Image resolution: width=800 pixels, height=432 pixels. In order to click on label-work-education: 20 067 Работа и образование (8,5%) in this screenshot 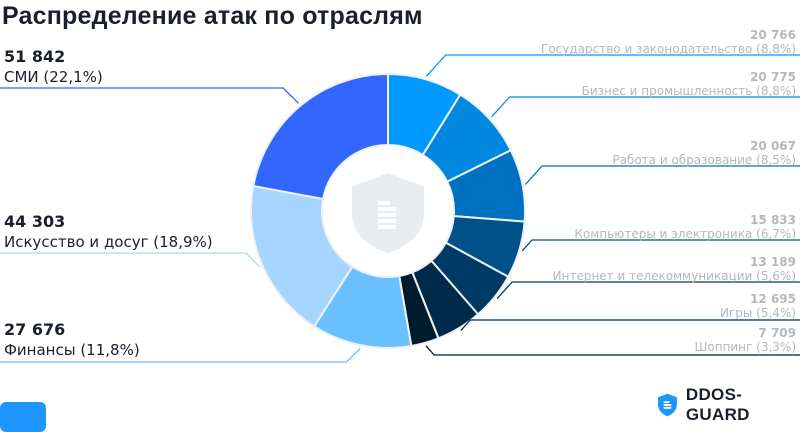, I will do `click(704, 153)`.